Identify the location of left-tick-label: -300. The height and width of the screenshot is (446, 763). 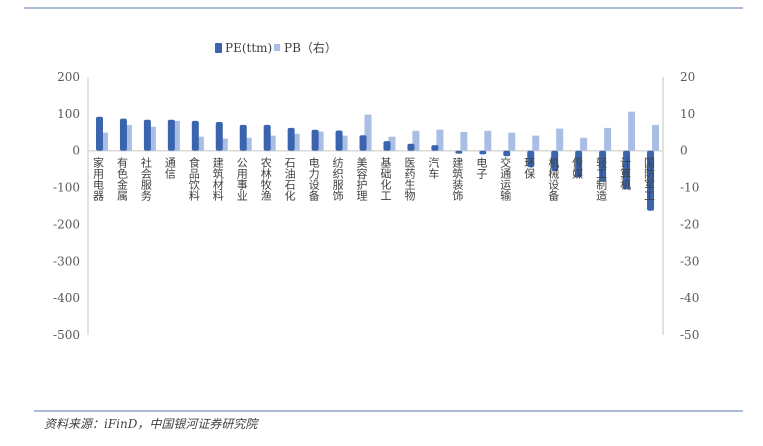
(66, 261).